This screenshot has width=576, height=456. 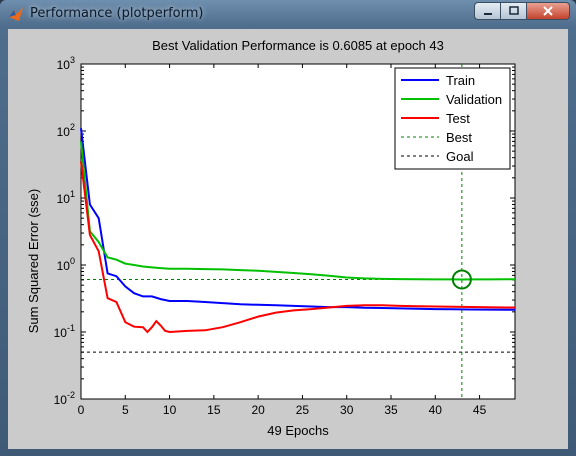 I want to click on y-tick-label: 10³, so click(x=66, y=63).